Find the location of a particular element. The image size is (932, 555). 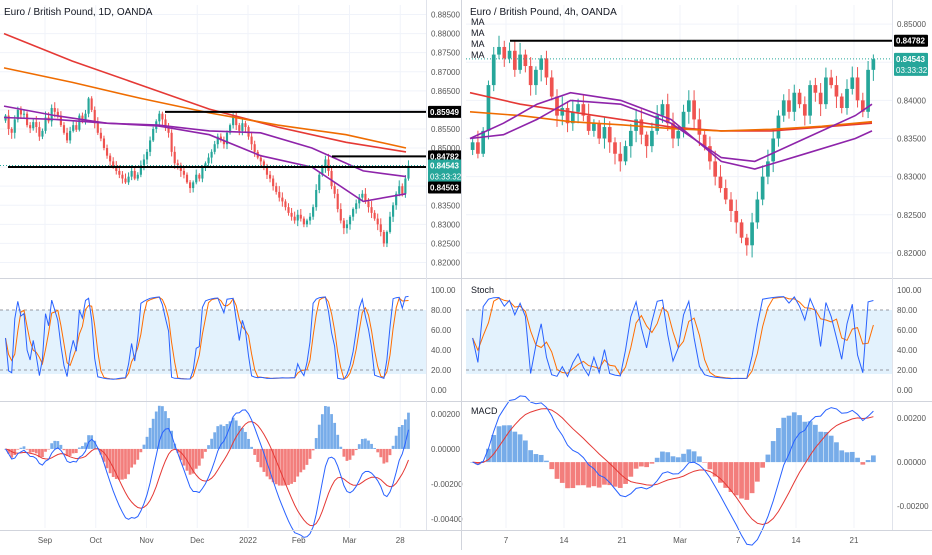

h4-ma-legend: MA MA MA MA is located at coordinates (478, 38).